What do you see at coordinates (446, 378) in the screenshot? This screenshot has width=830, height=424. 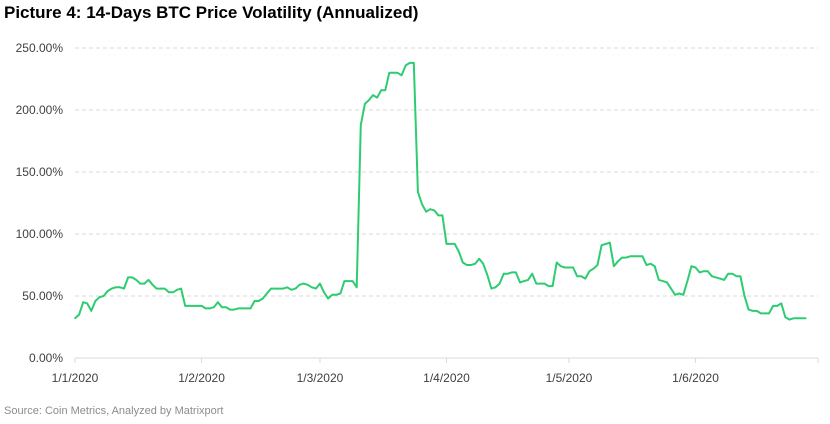 I see `x-tick-label: 1/4/2020` at bounding box center [446, 378].